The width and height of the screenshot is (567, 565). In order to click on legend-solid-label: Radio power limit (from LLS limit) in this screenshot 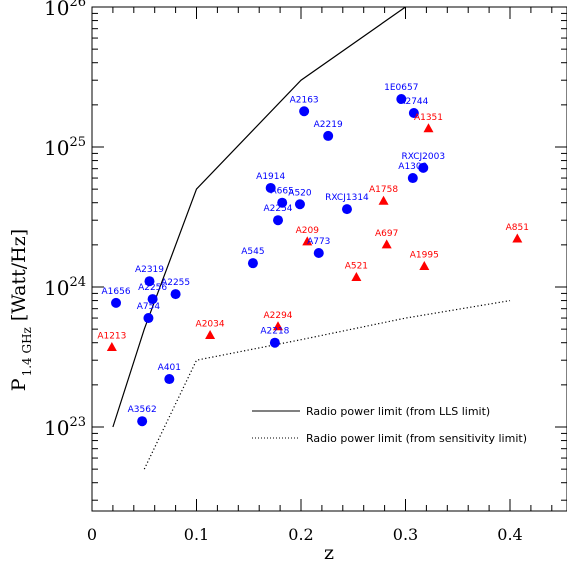, I will do `click(398, 411)`.